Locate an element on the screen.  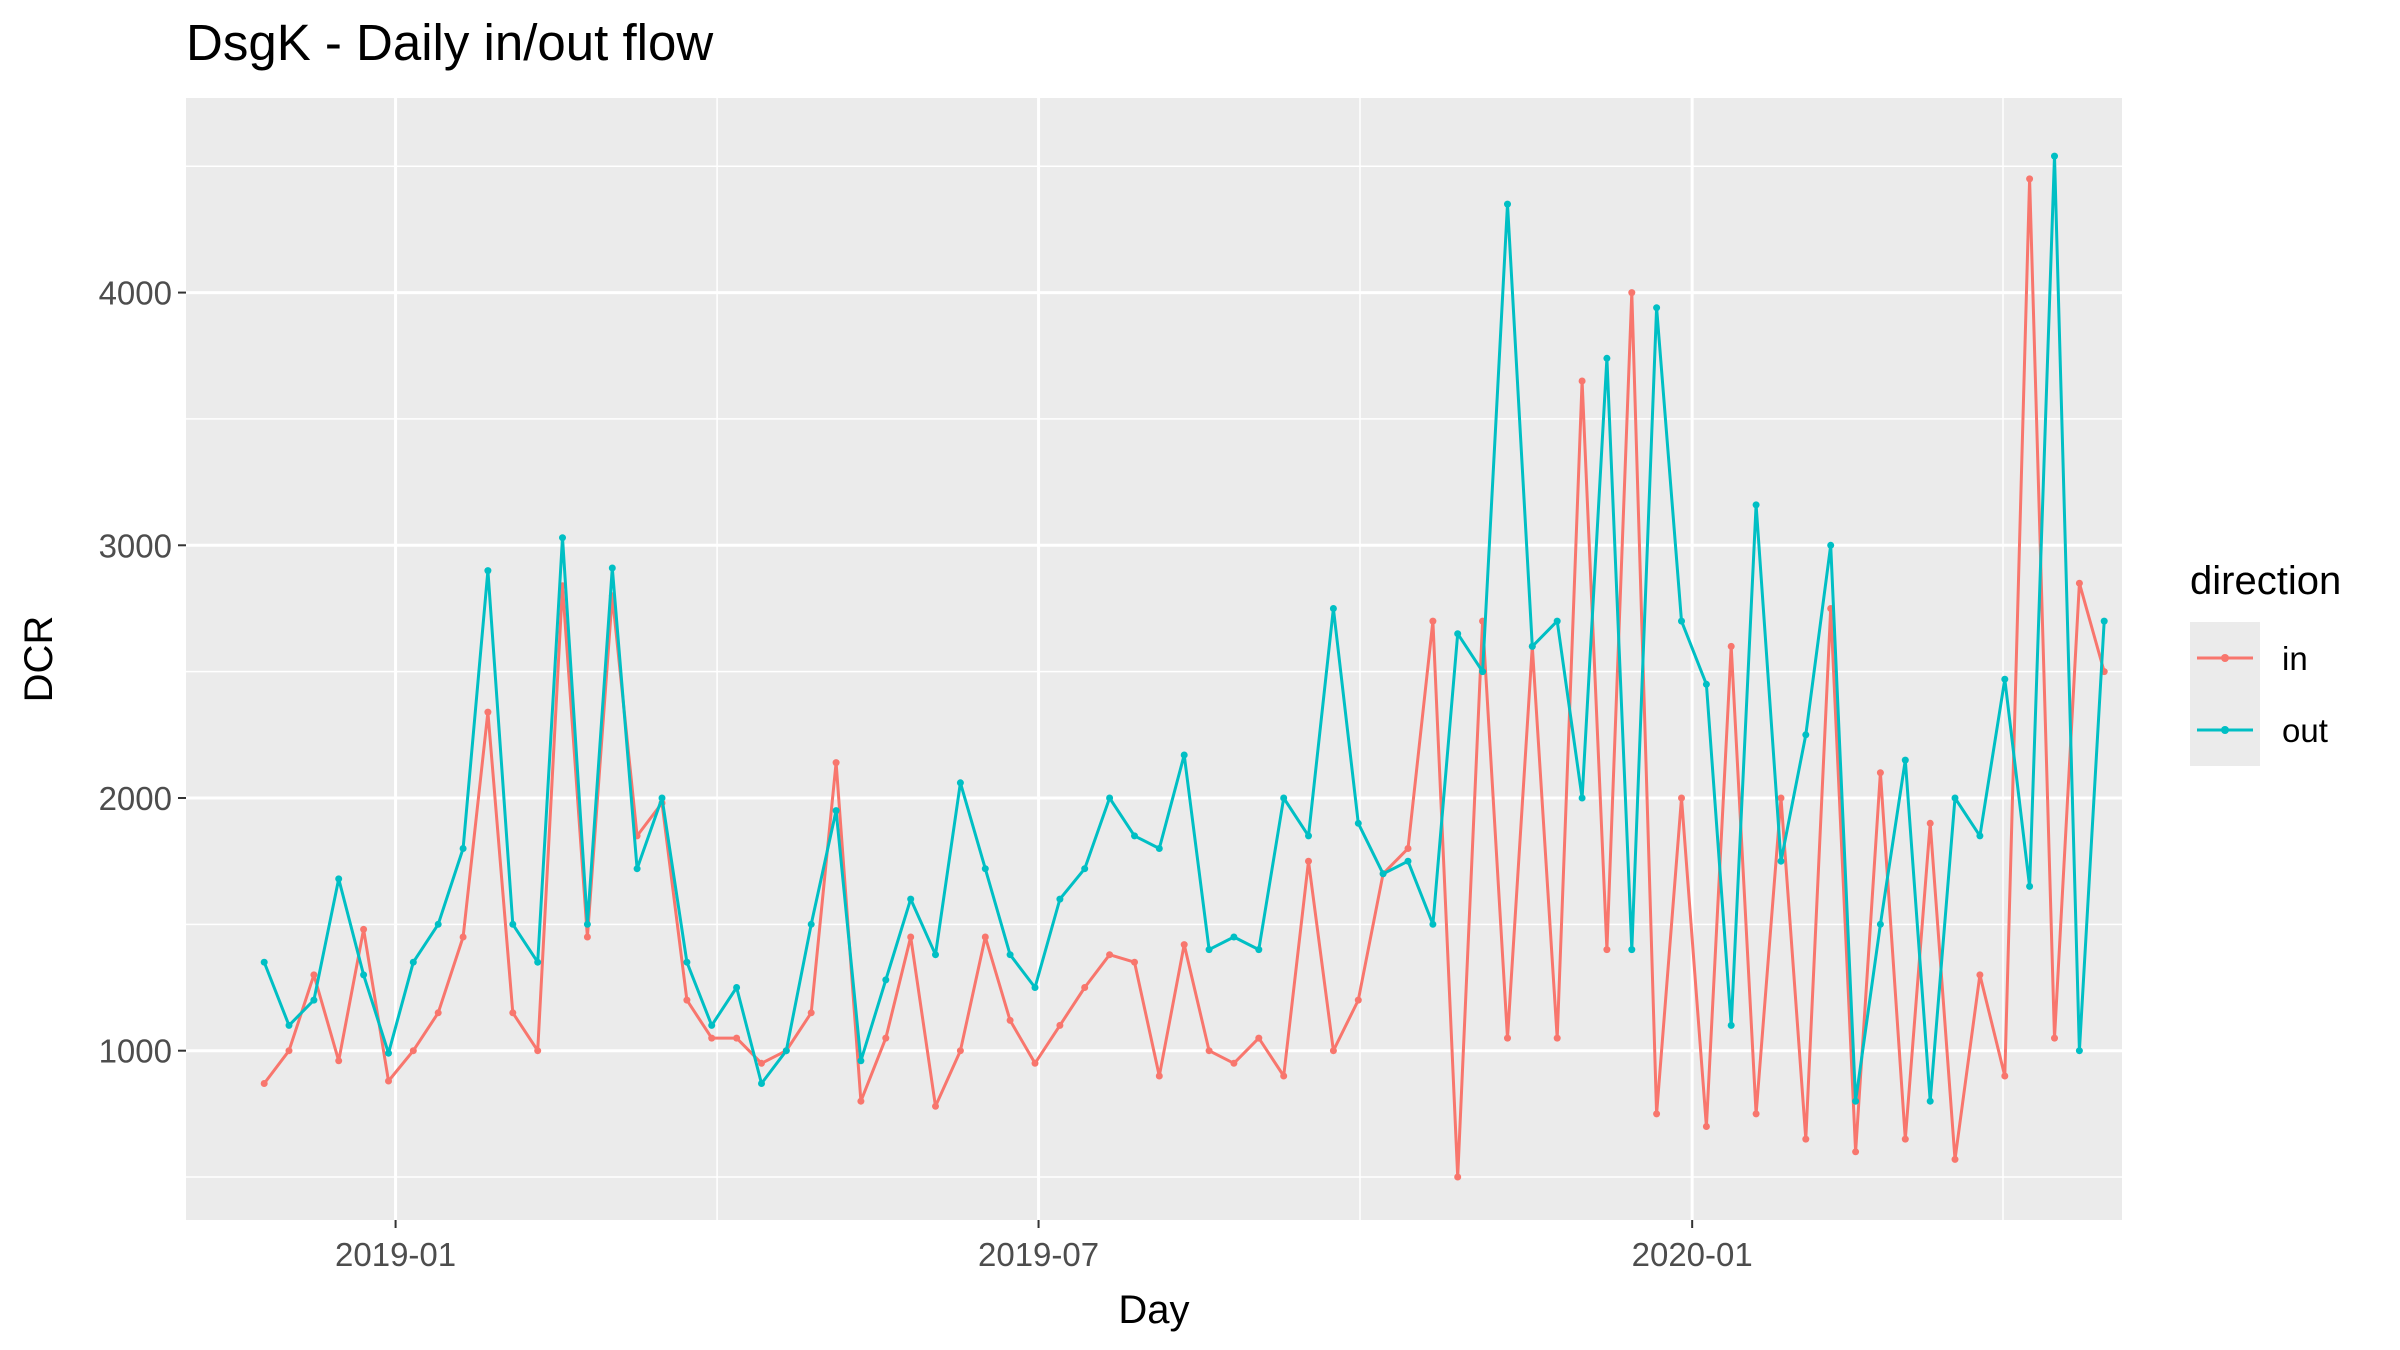
x-tick-label: 2019-07 is located at coordinates (1038, 1254).